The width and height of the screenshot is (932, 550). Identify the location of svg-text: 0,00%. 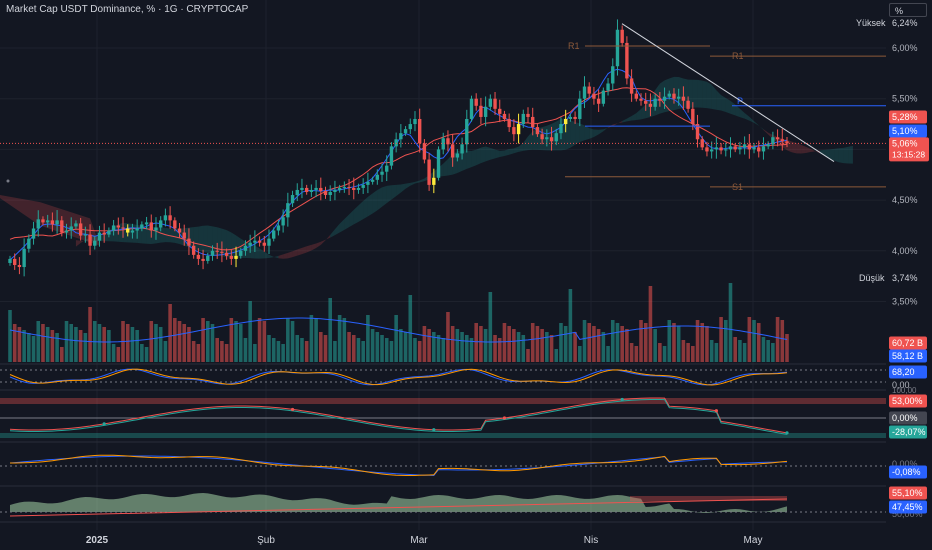
(905, 418).